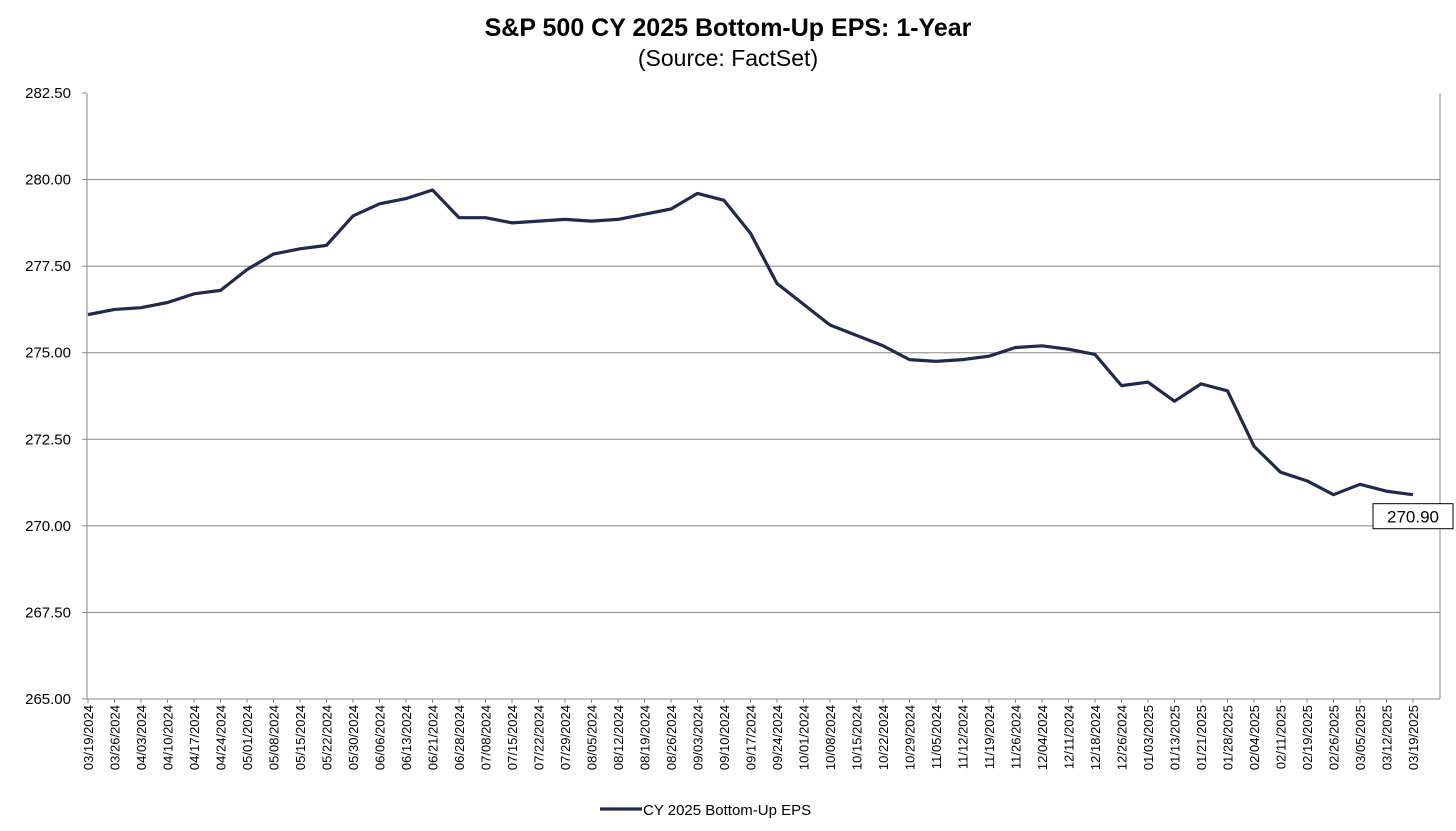  Describe the element at coordinates (618, 737) in the screenshot. I see `x-tick-label: 08/12/2024` at that location.